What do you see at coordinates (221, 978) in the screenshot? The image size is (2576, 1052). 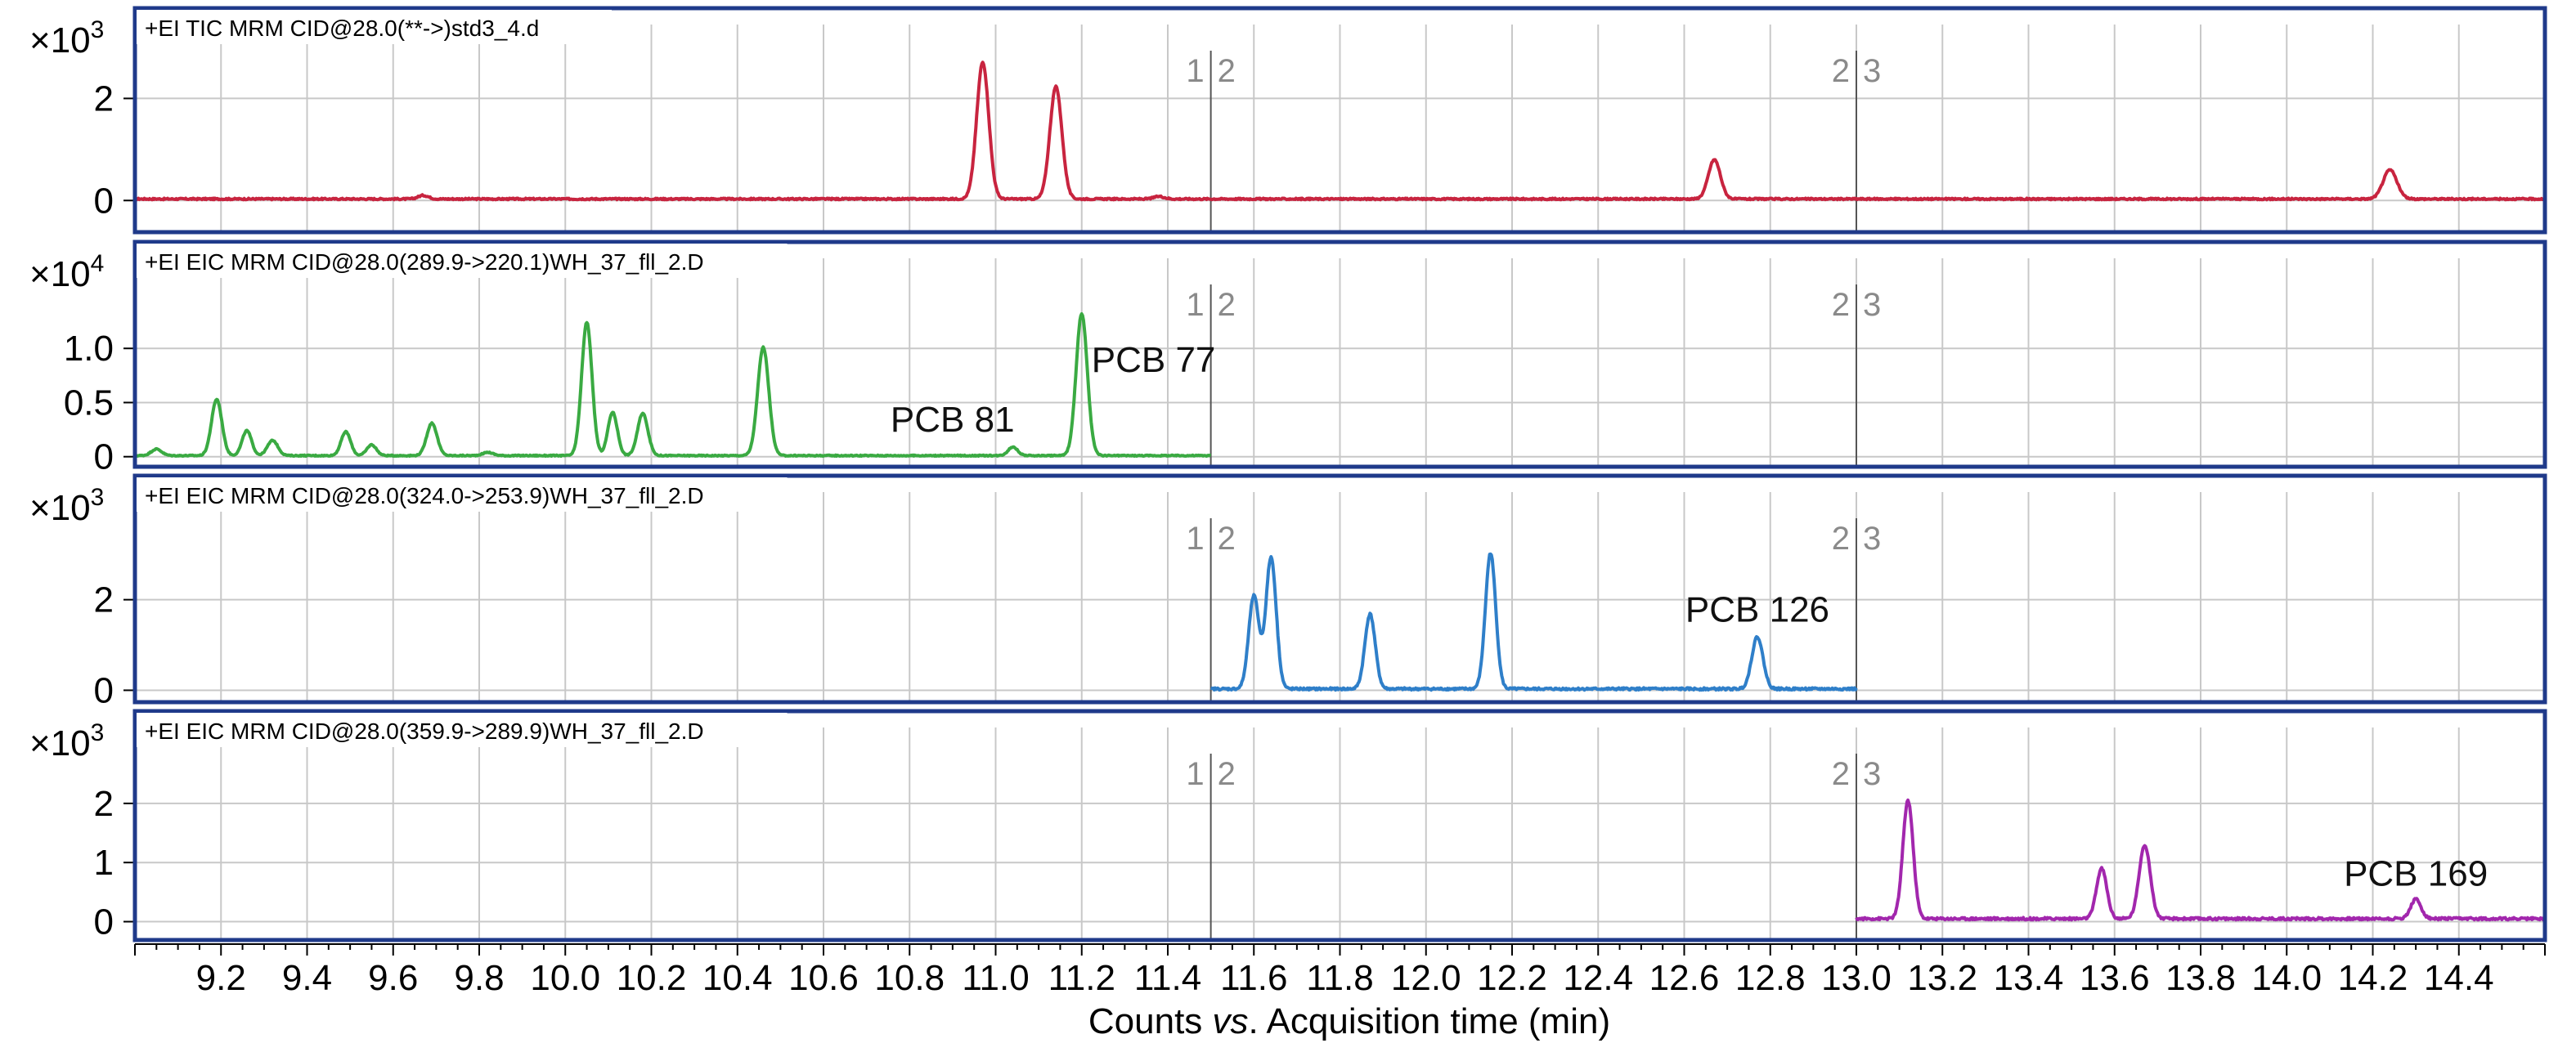 I see `x-tick-label: 9.2` at bounding box center [221, 978].